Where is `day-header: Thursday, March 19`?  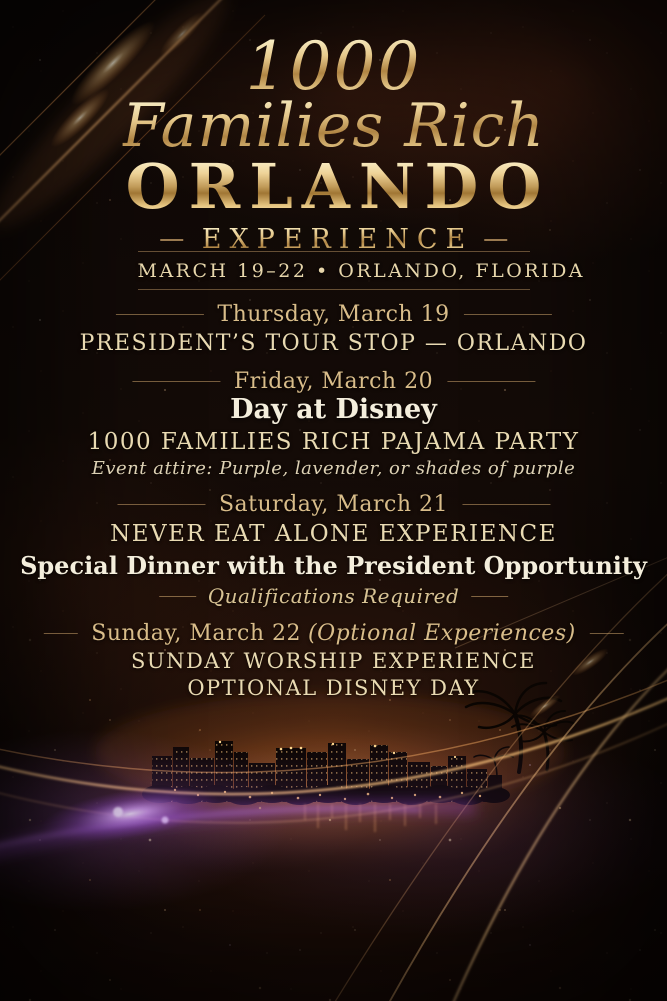
day-header: Thursday, March 19 is located at coordinates (333, 314).